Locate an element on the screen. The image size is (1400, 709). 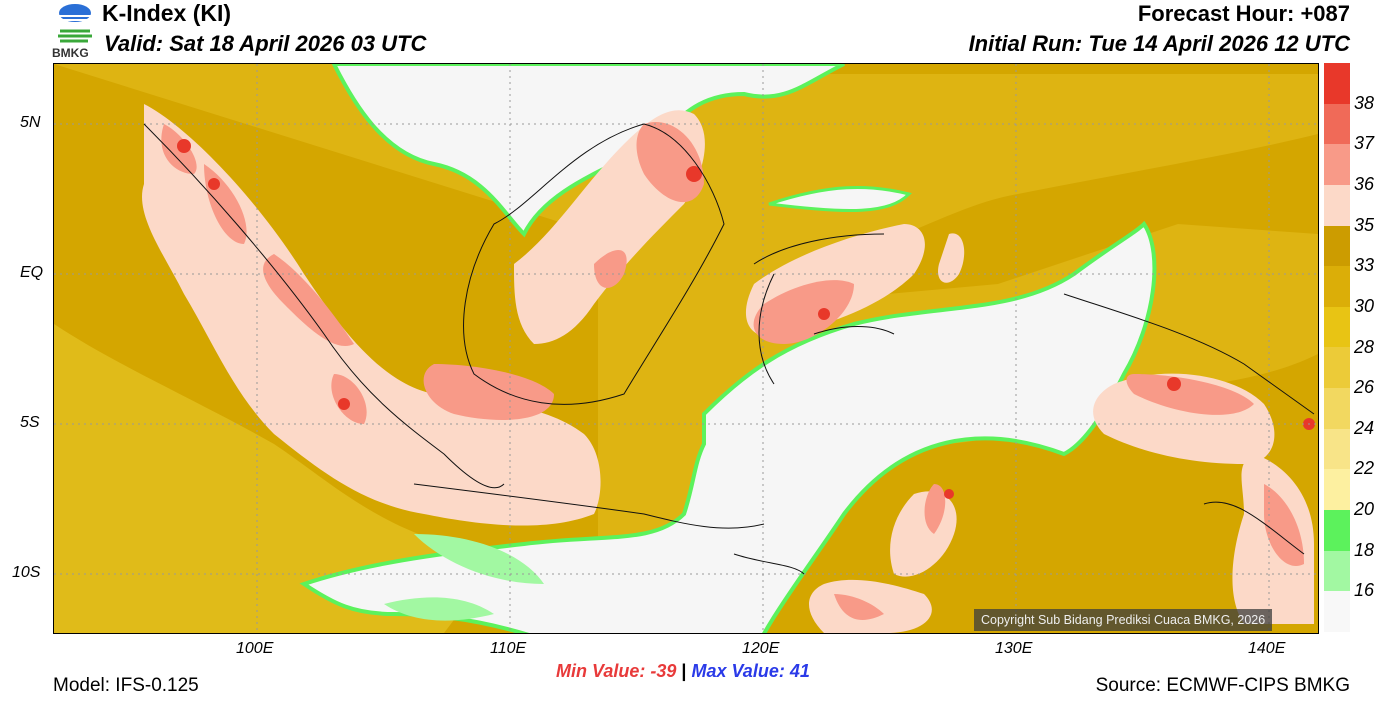
colorbar-label: 30 is located at coordinates (1364, 305).